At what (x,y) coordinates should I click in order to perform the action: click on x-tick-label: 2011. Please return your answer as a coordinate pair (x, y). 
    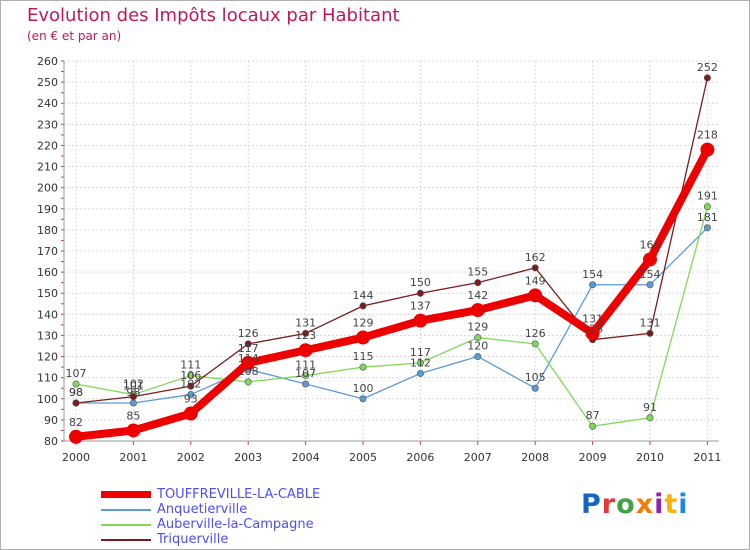
    Looking at the image, I should click on (707, 457).